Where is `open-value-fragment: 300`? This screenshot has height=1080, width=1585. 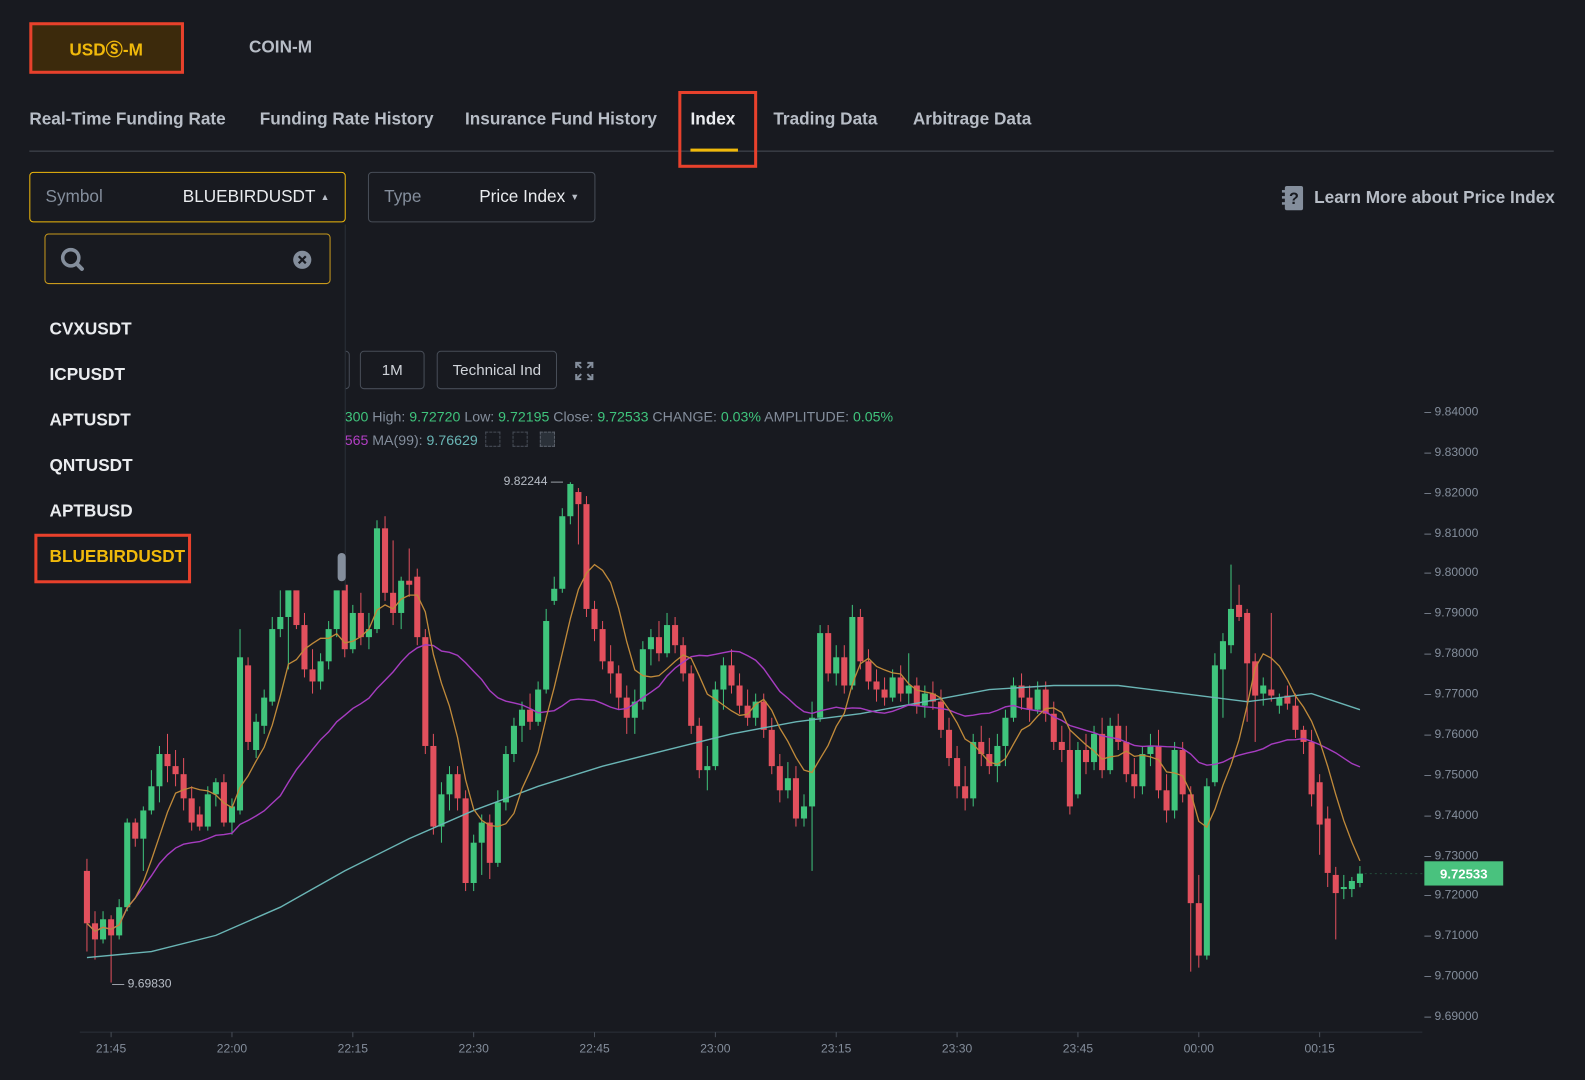
open-value-fragment: 300 is located at coordinates (356, 416).